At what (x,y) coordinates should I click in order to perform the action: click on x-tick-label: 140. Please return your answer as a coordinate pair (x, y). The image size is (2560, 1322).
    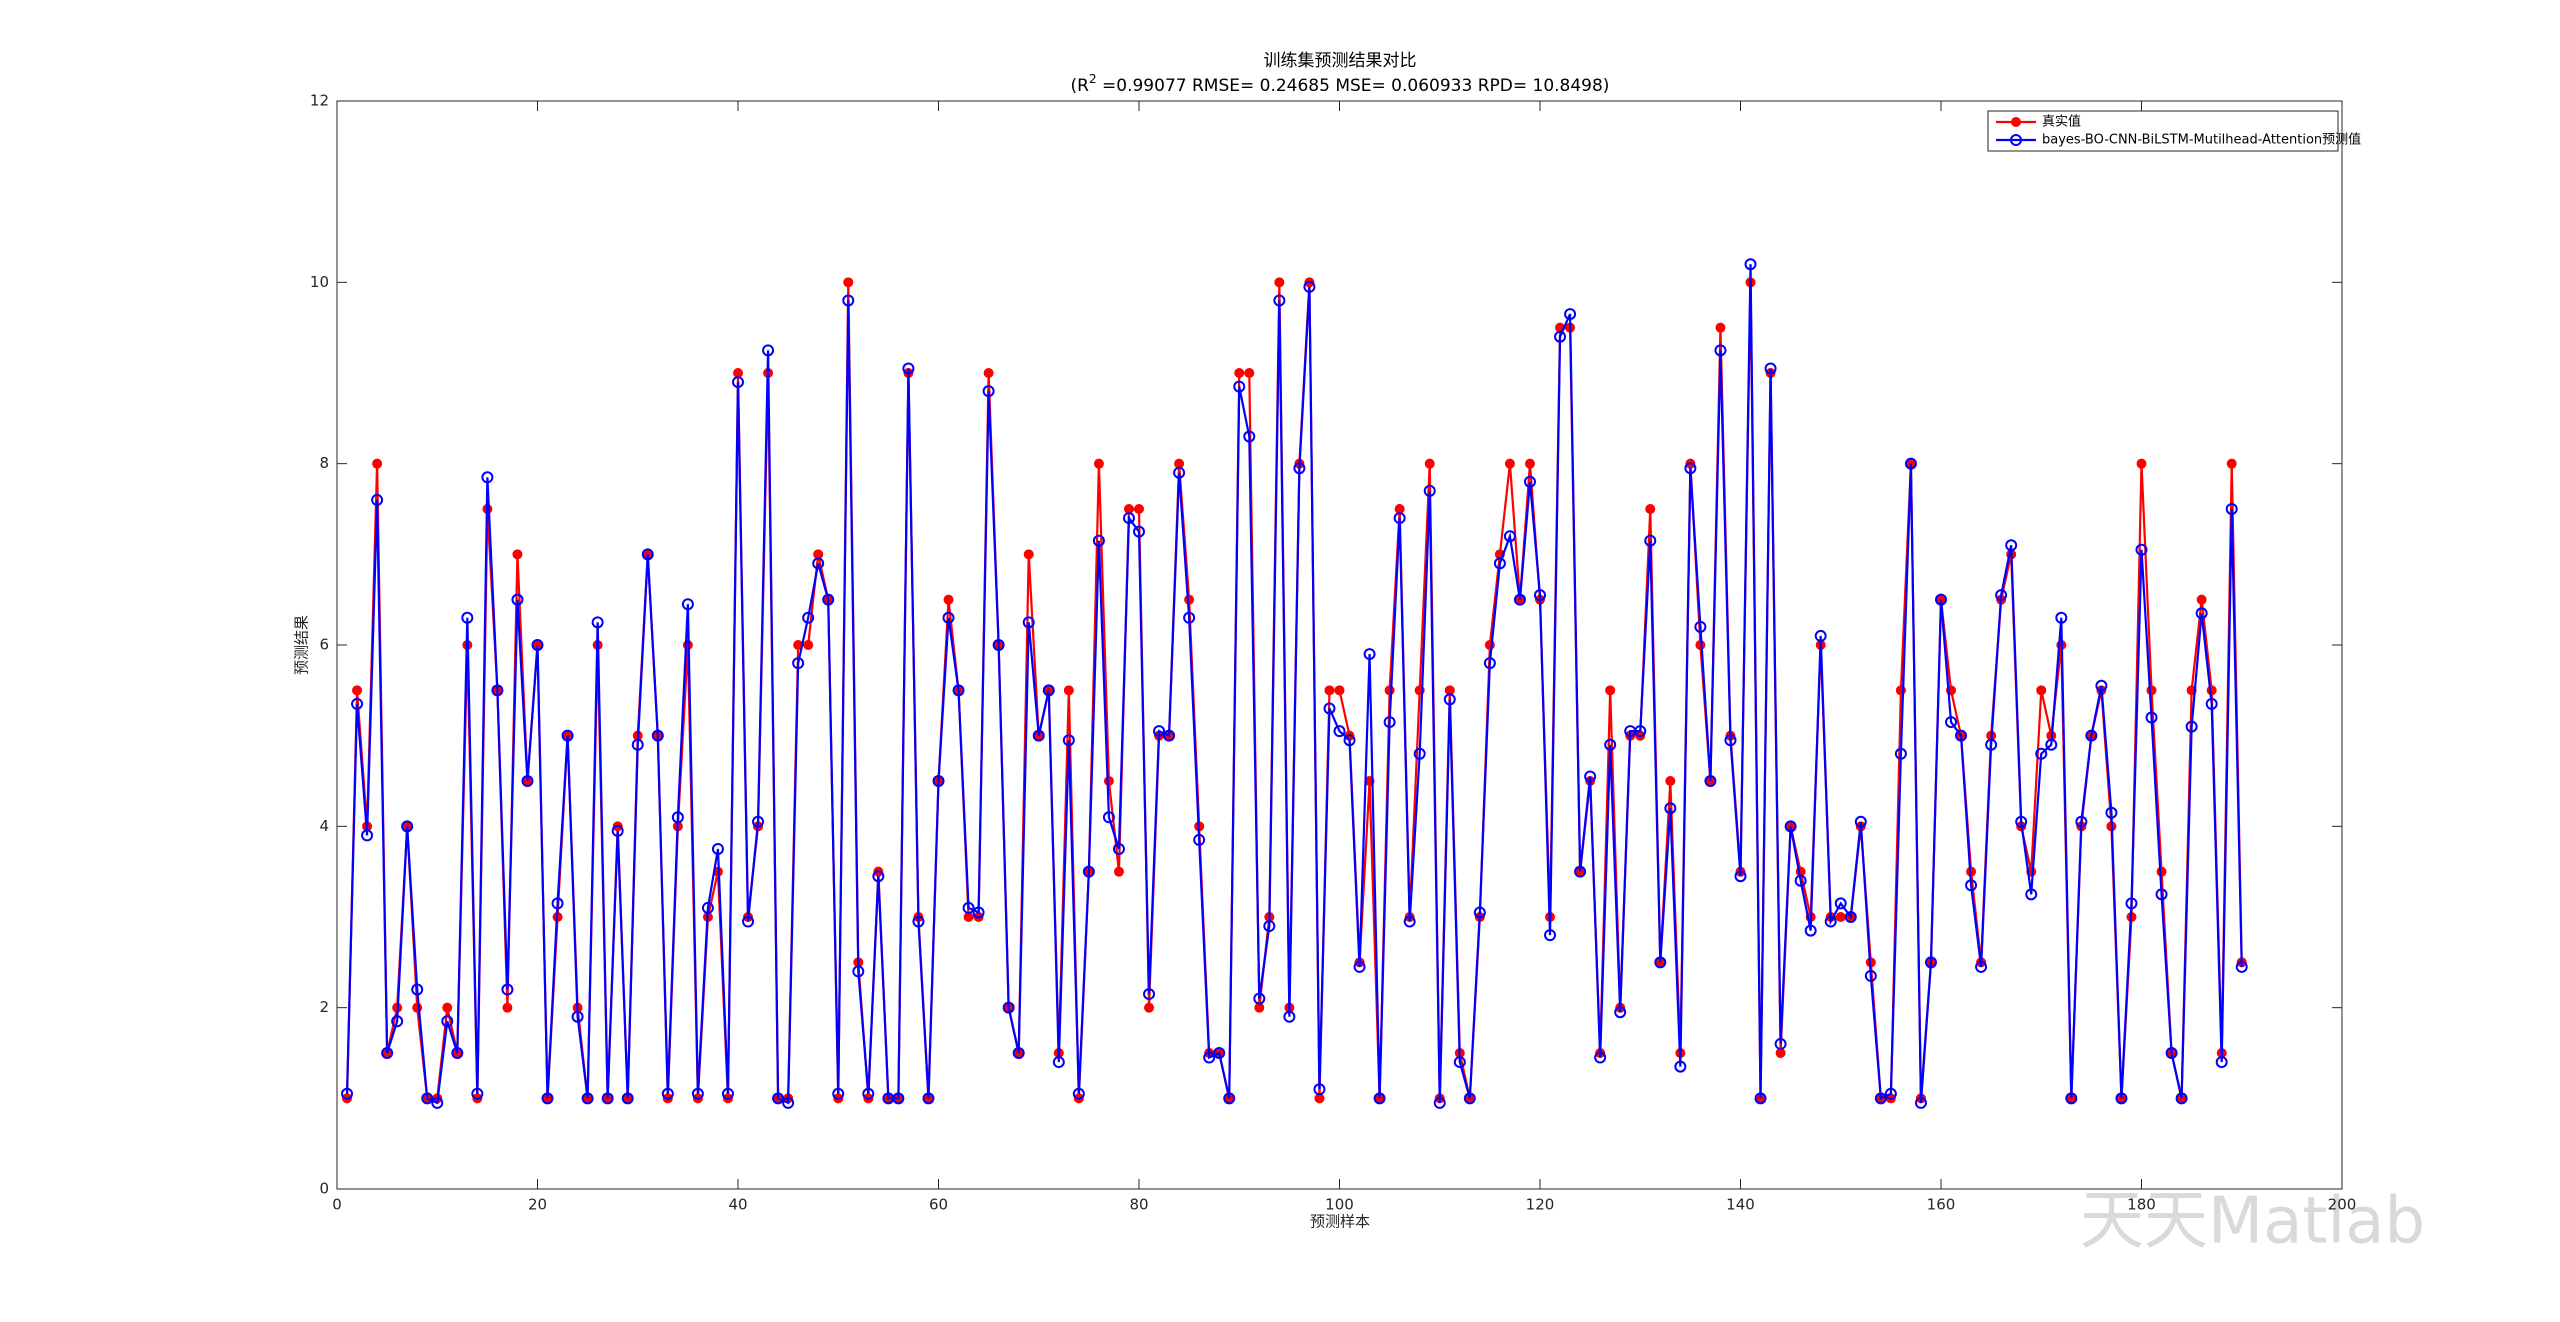
    Looking at the image, I should click on (1740, 1205).